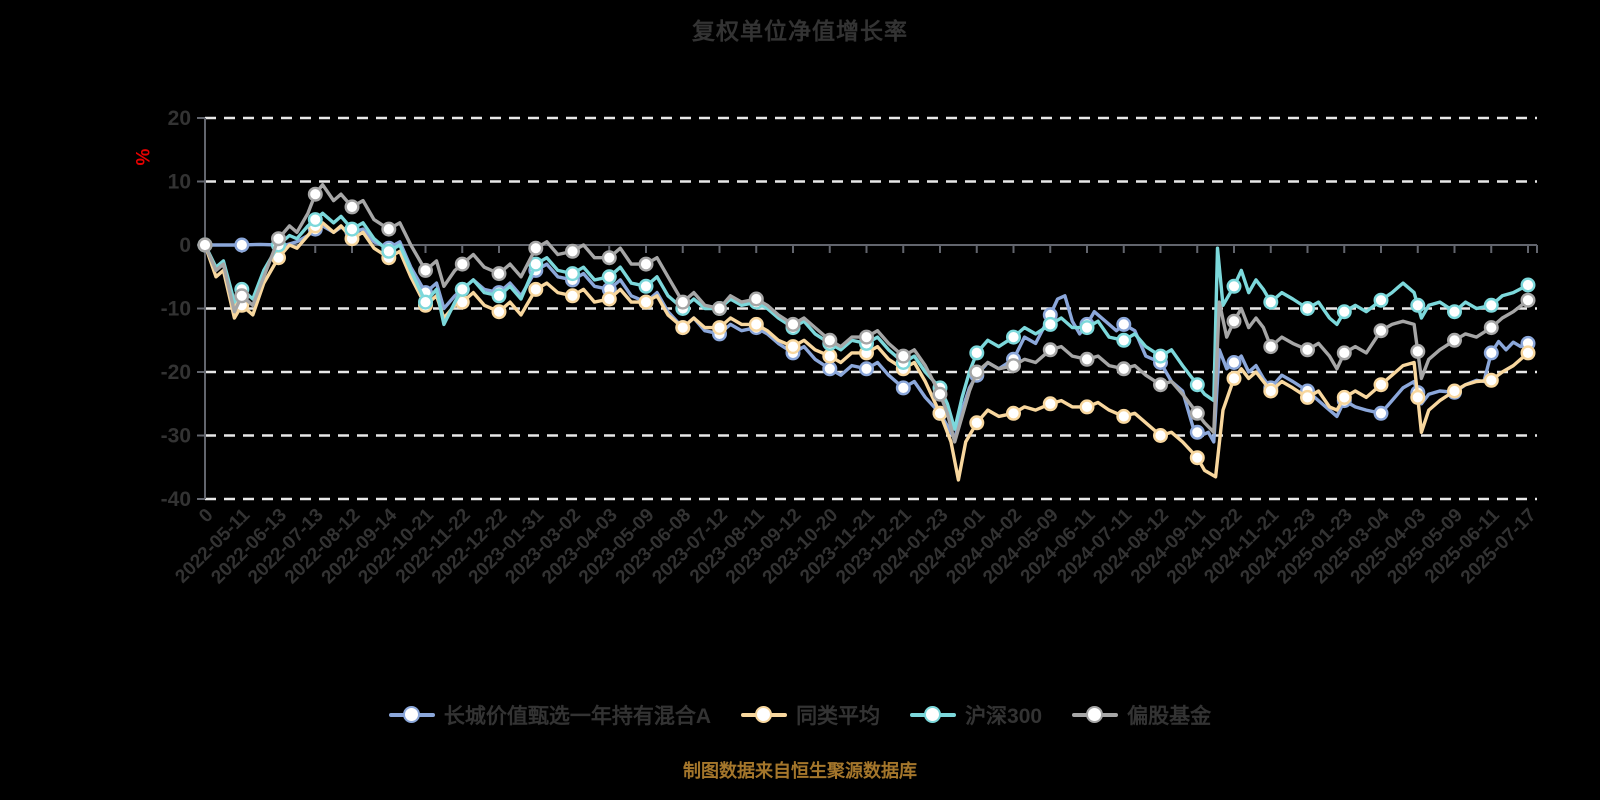 The height and width of the screenshot is (800, 1600). I want to click on legend-item-csi300: 沪深300, so click(976, 715).